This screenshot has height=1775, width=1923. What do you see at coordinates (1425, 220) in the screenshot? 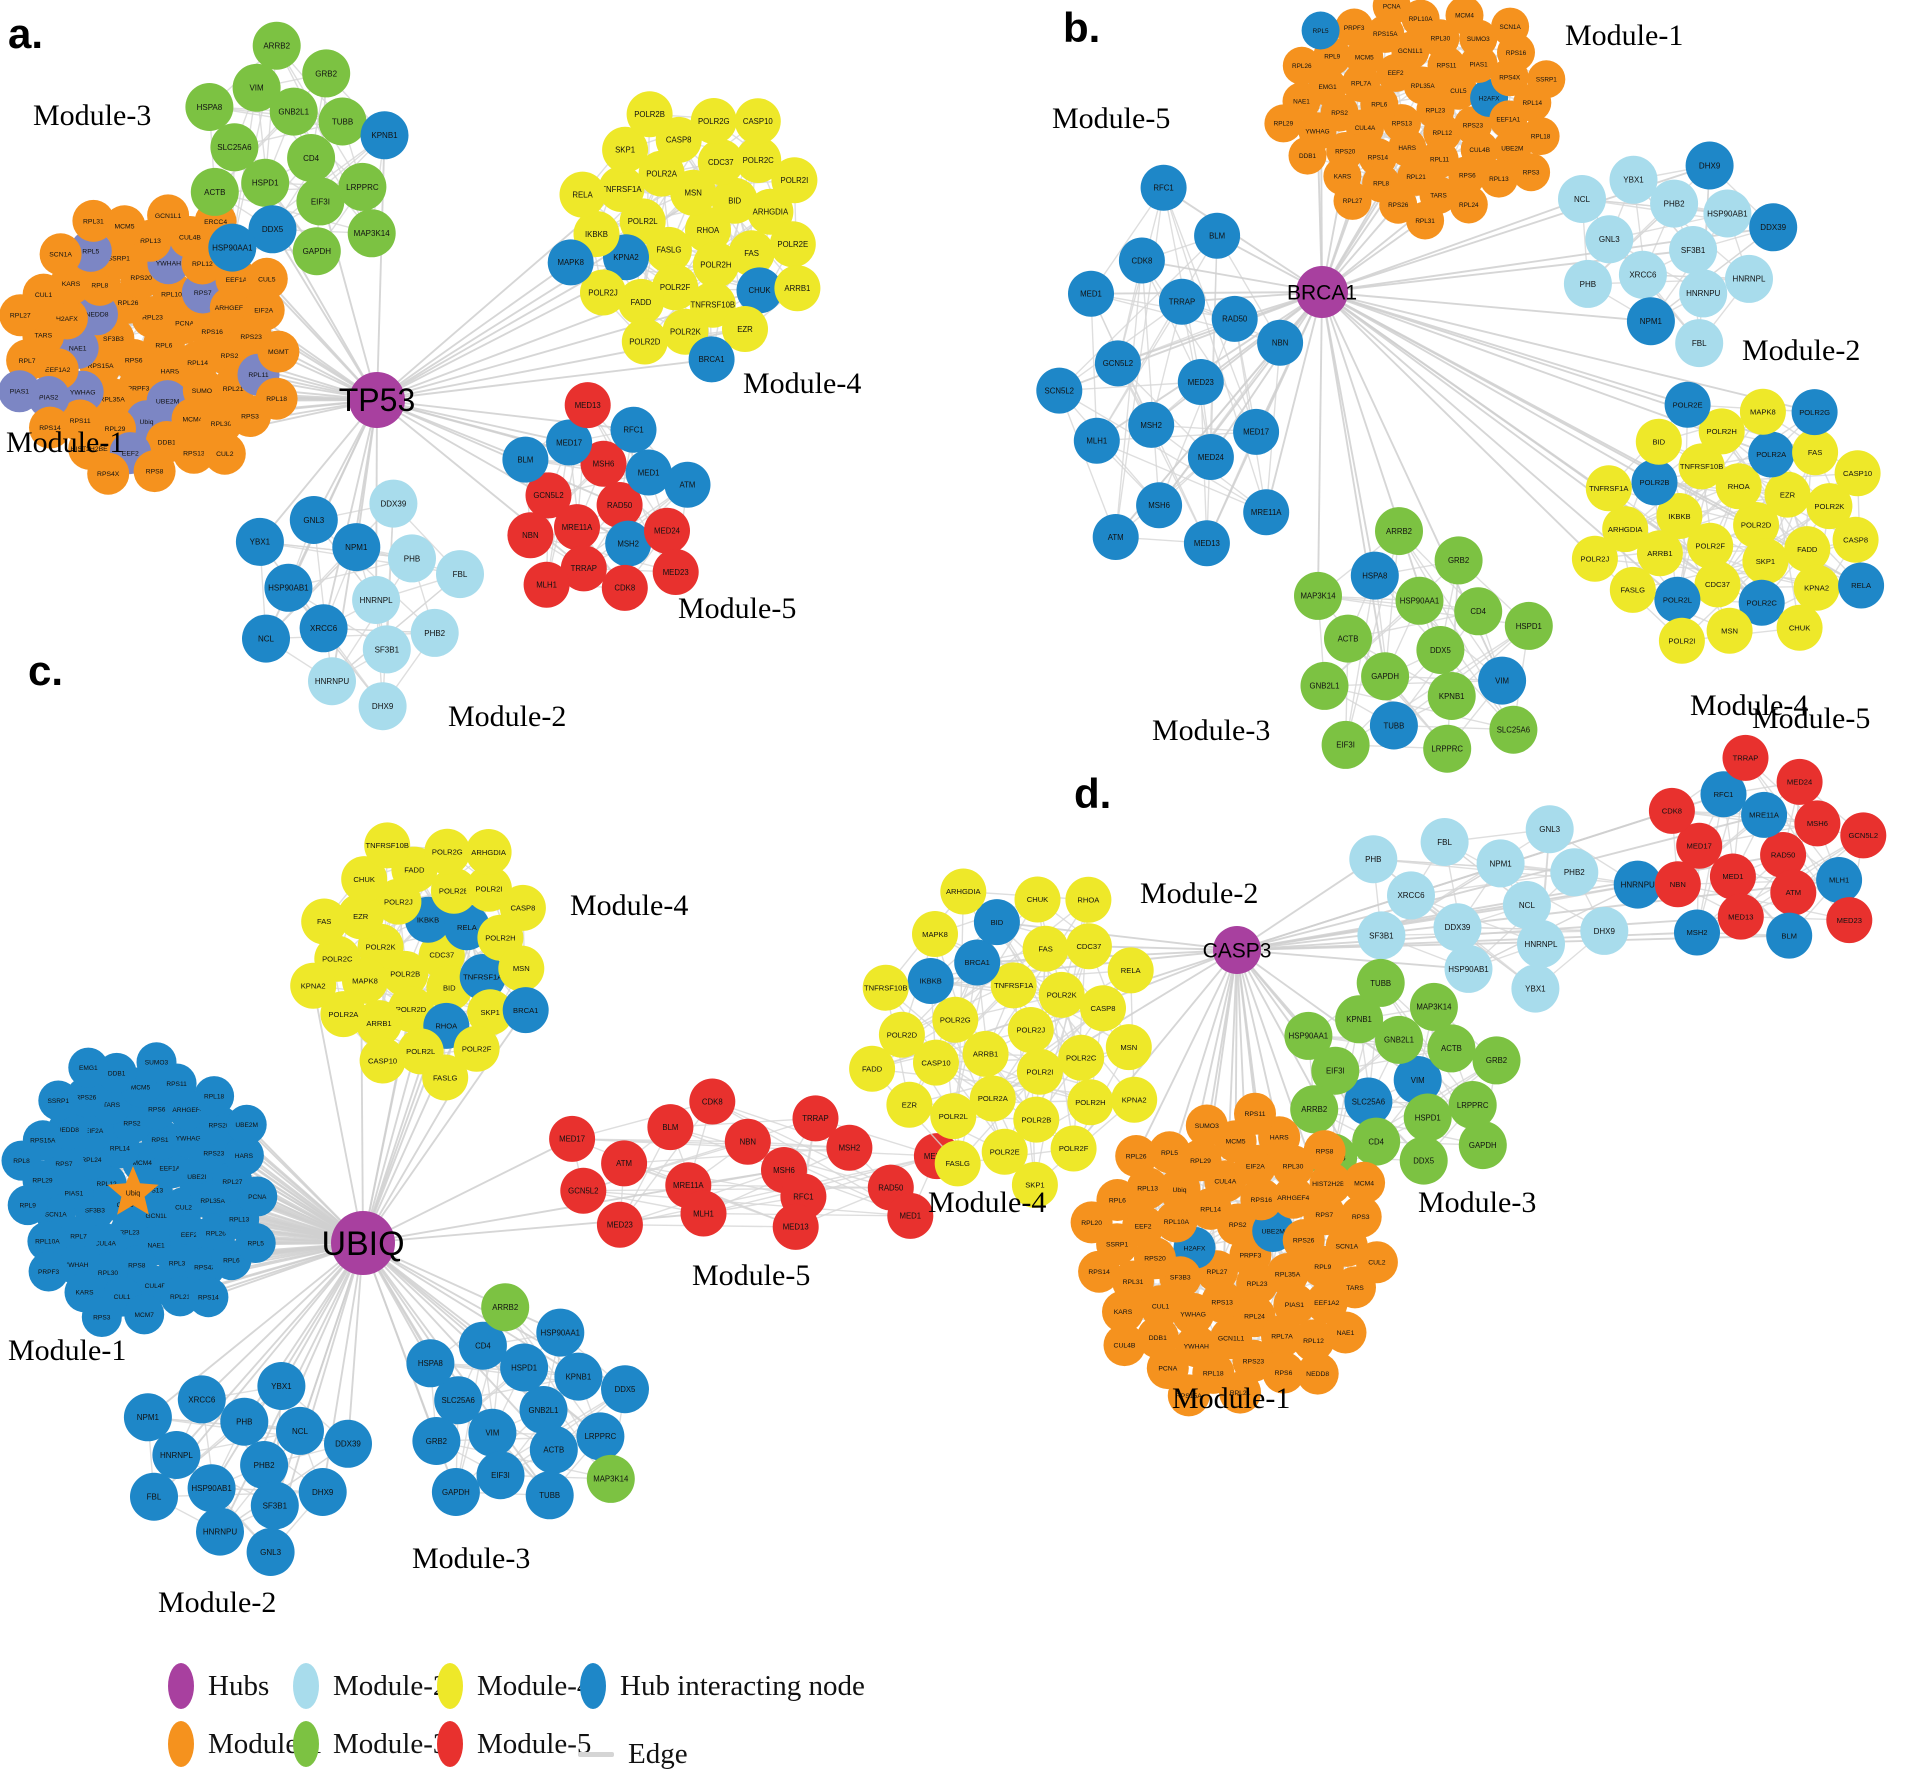
I see `node-RPL31` at bounding box center [1425, 220].